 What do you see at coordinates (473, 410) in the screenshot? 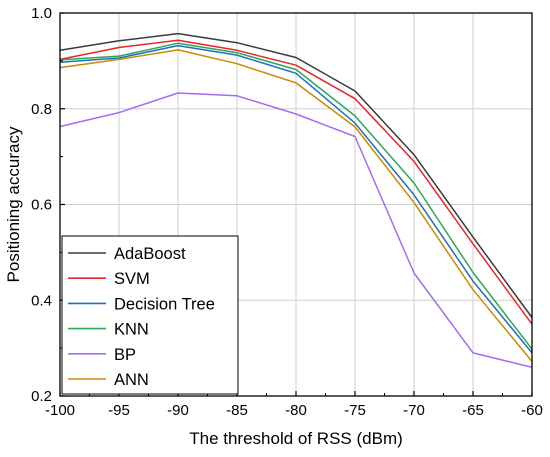
I see `x-tick-label: -65` at bounding box center [473, 410].